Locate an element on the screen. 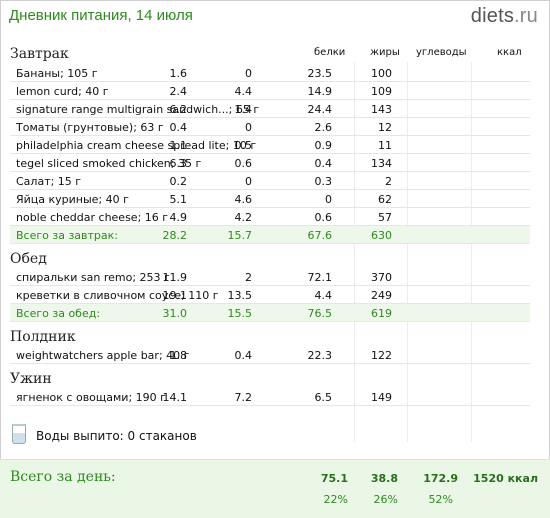 Image resolution: width=550 pixels, height=518 pixels. day-protein: 75.1 is located at coordinates (334, 478).